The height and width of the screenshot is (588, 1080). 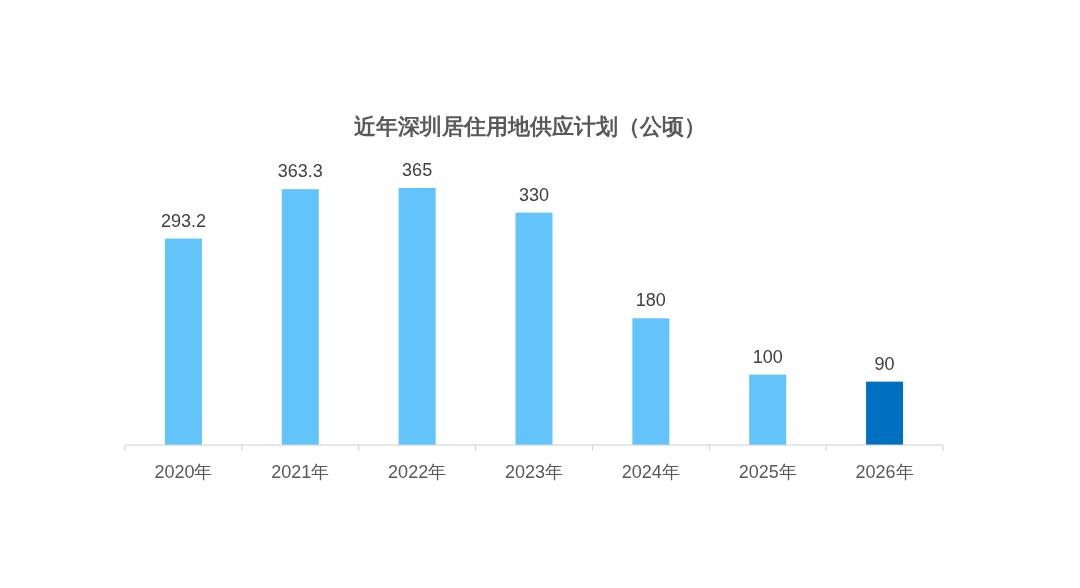 I want to click on title: 近年深圳居住用地供应计划（公顷）, so click(x=530, y=126).